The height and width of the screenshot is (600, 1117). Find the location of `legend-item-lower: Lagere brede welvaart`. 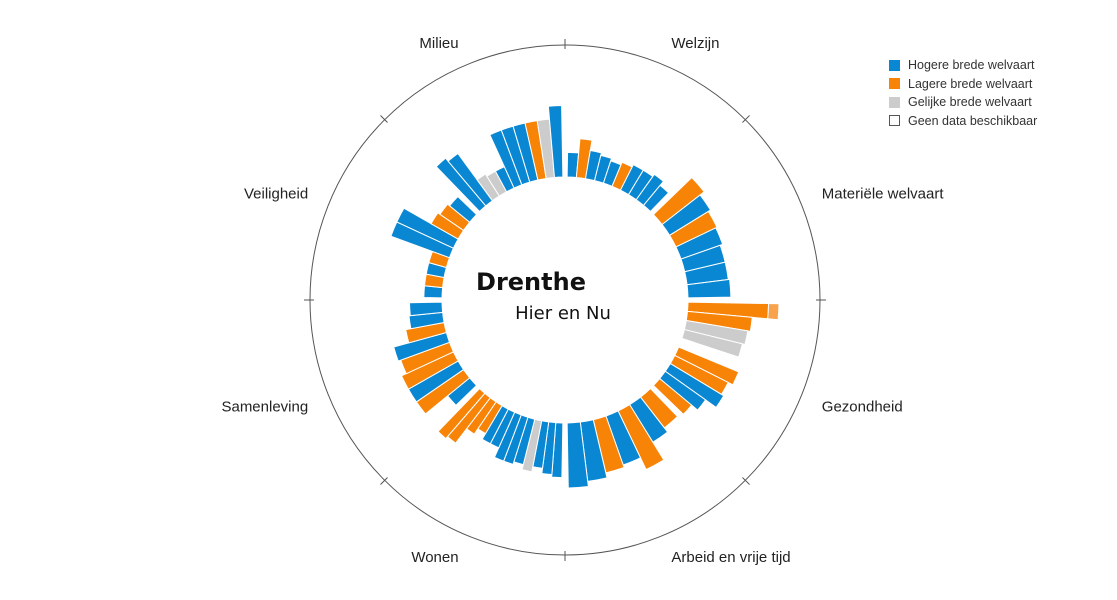

legend-item-lower: Lagere brede welvaart is located at coordinates (989, 84).